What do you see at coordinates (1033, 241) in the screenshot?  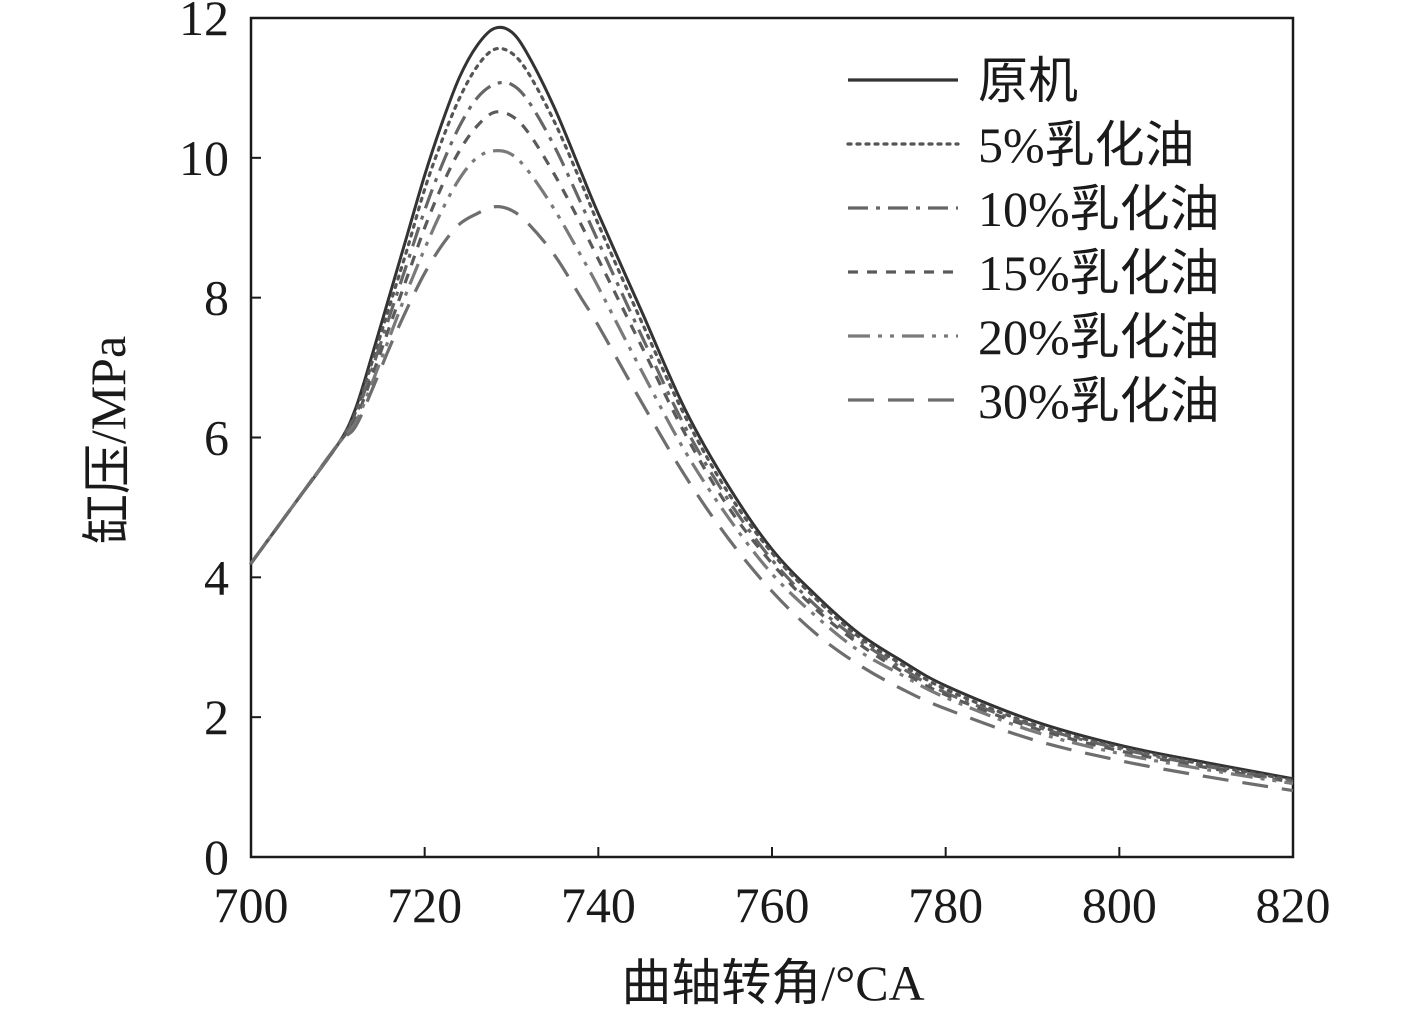 I see `legend: 原机 5%乳化油 10%乳化油 15%乳化油 20%乳化油 30%乳化油` at bounding box center [1033, 241].